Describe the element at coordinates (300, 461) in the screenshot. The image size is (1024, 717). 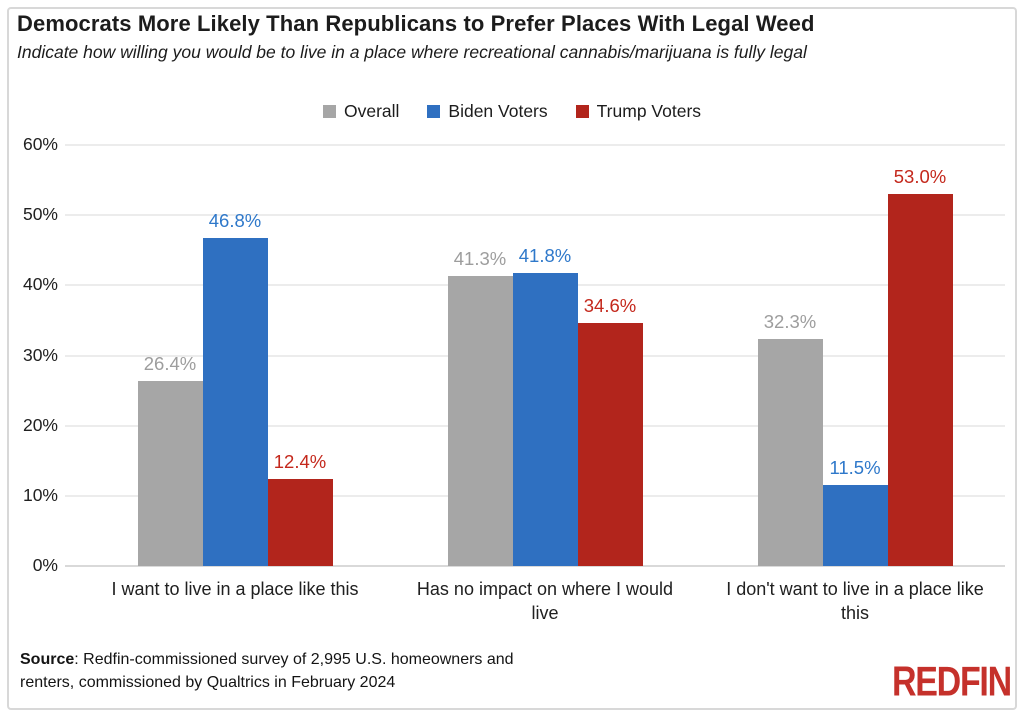
I see `bar-value-trump-voters: 12.4%` at that location.